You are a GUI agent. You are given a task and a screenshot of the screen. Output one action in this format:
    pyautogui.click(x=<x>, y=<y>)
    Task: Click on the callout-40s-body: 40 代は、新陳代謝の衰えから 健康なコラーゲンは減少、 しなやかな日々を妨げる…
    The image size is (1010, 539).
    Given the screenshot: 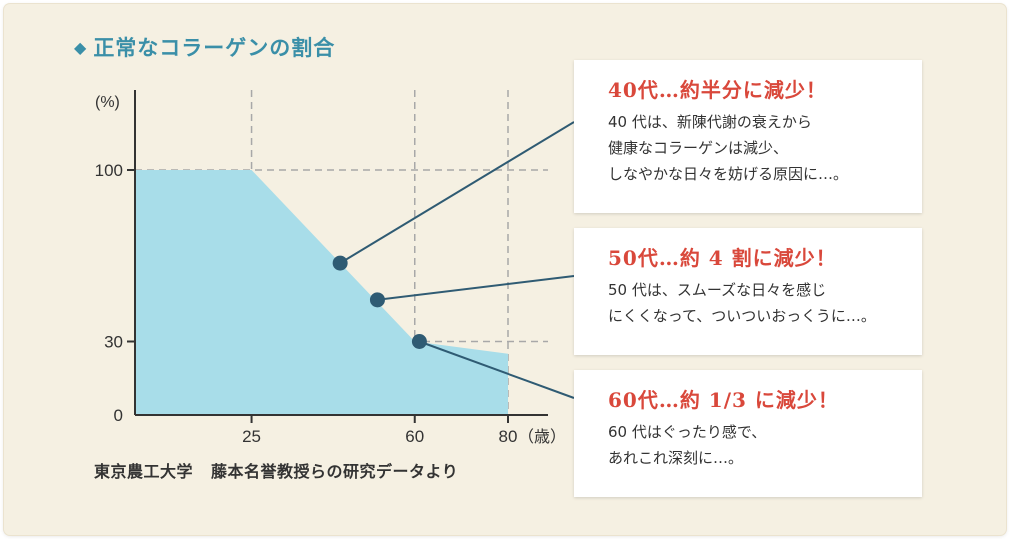 What is the action you would take?
    pyautogui.click(x=728, y=148)
    